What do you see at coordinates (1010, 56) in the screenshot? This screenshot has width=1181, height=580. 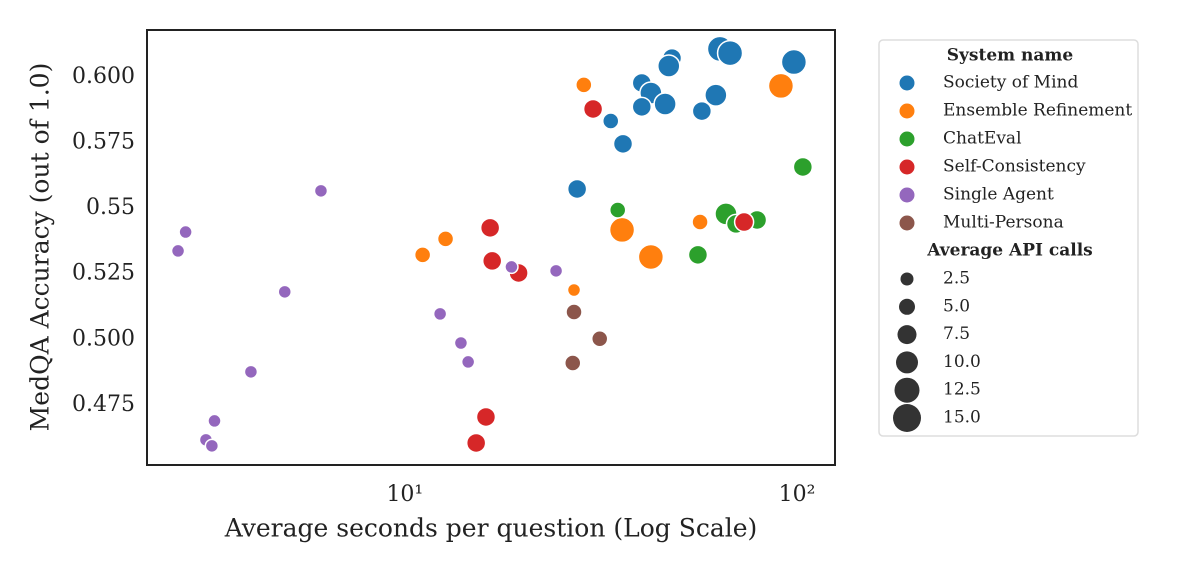 I see `legend-title: System name` at bounding box center [1010, 56].